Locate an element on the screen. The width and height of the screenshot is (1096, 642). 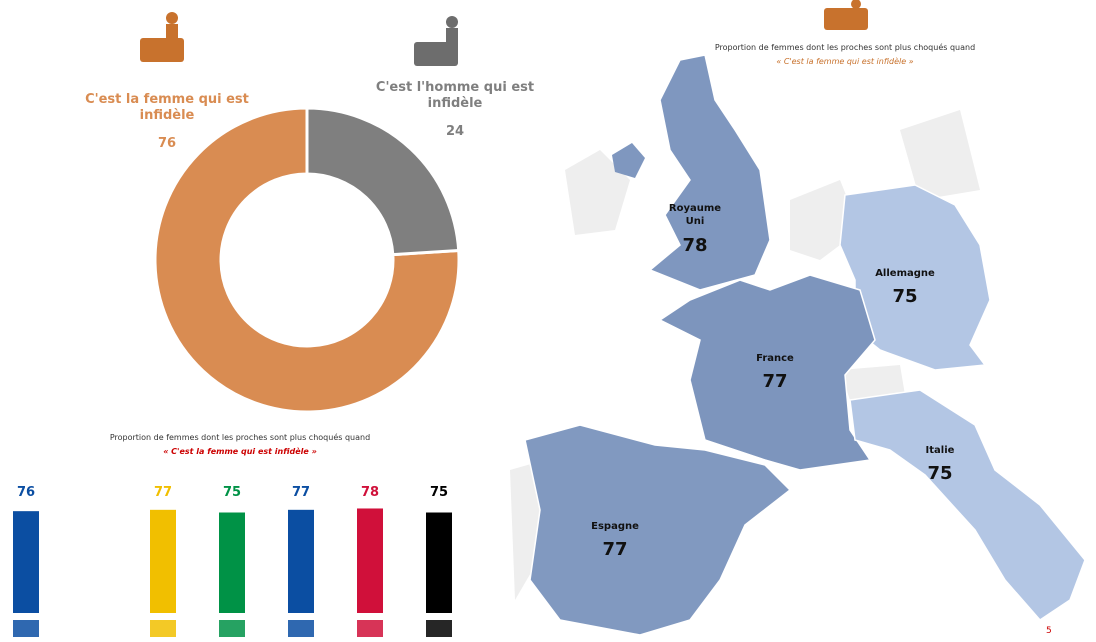
ireland is located at coordinates (628, 160).